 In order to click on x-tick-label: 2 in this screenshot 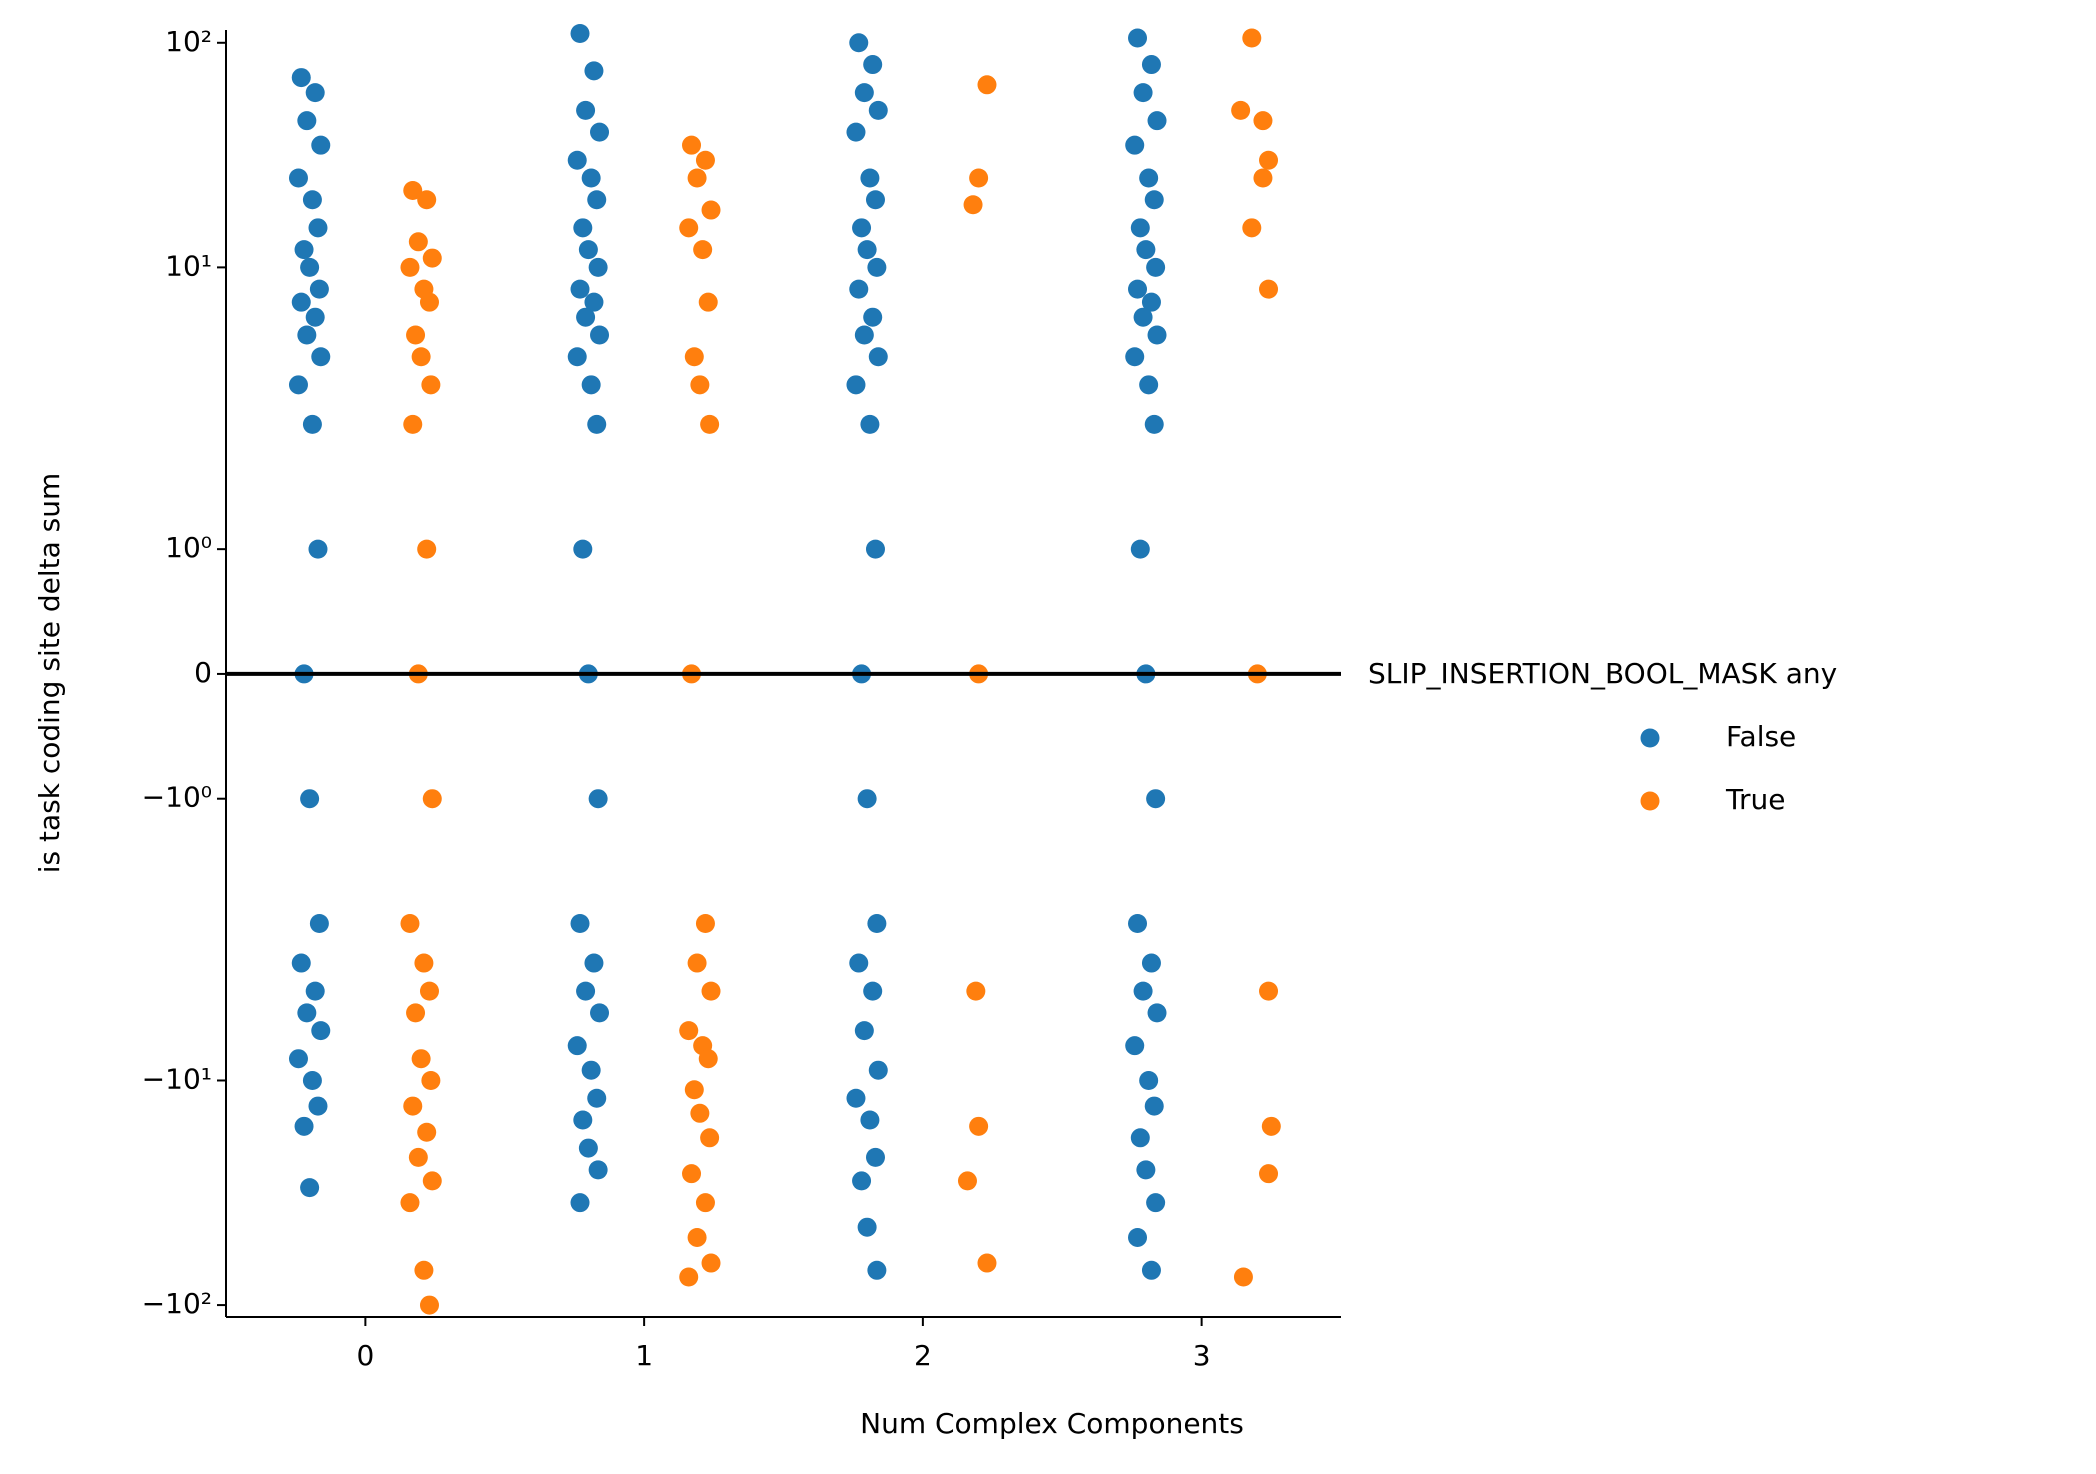, I will do `click(923, 1355)`.